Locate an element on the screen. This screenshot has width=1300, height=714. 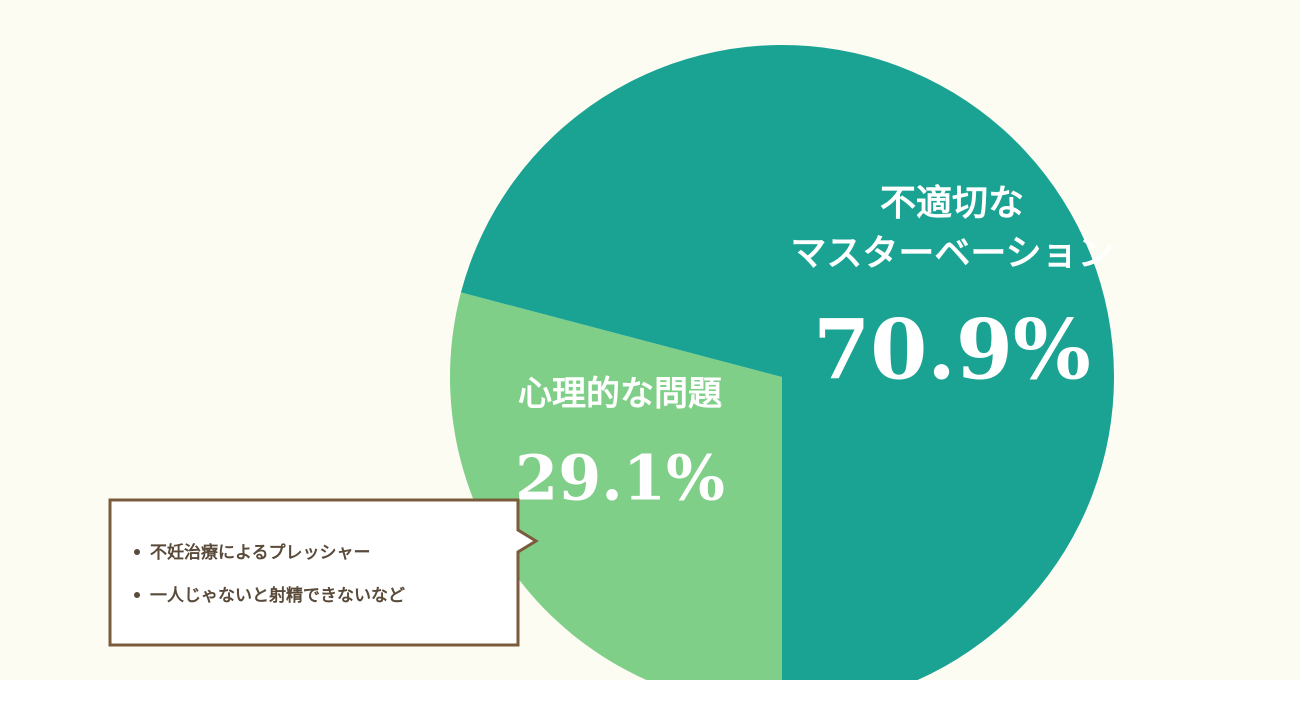
slice-name: マスターベーション is located at coordinates (951, 253).